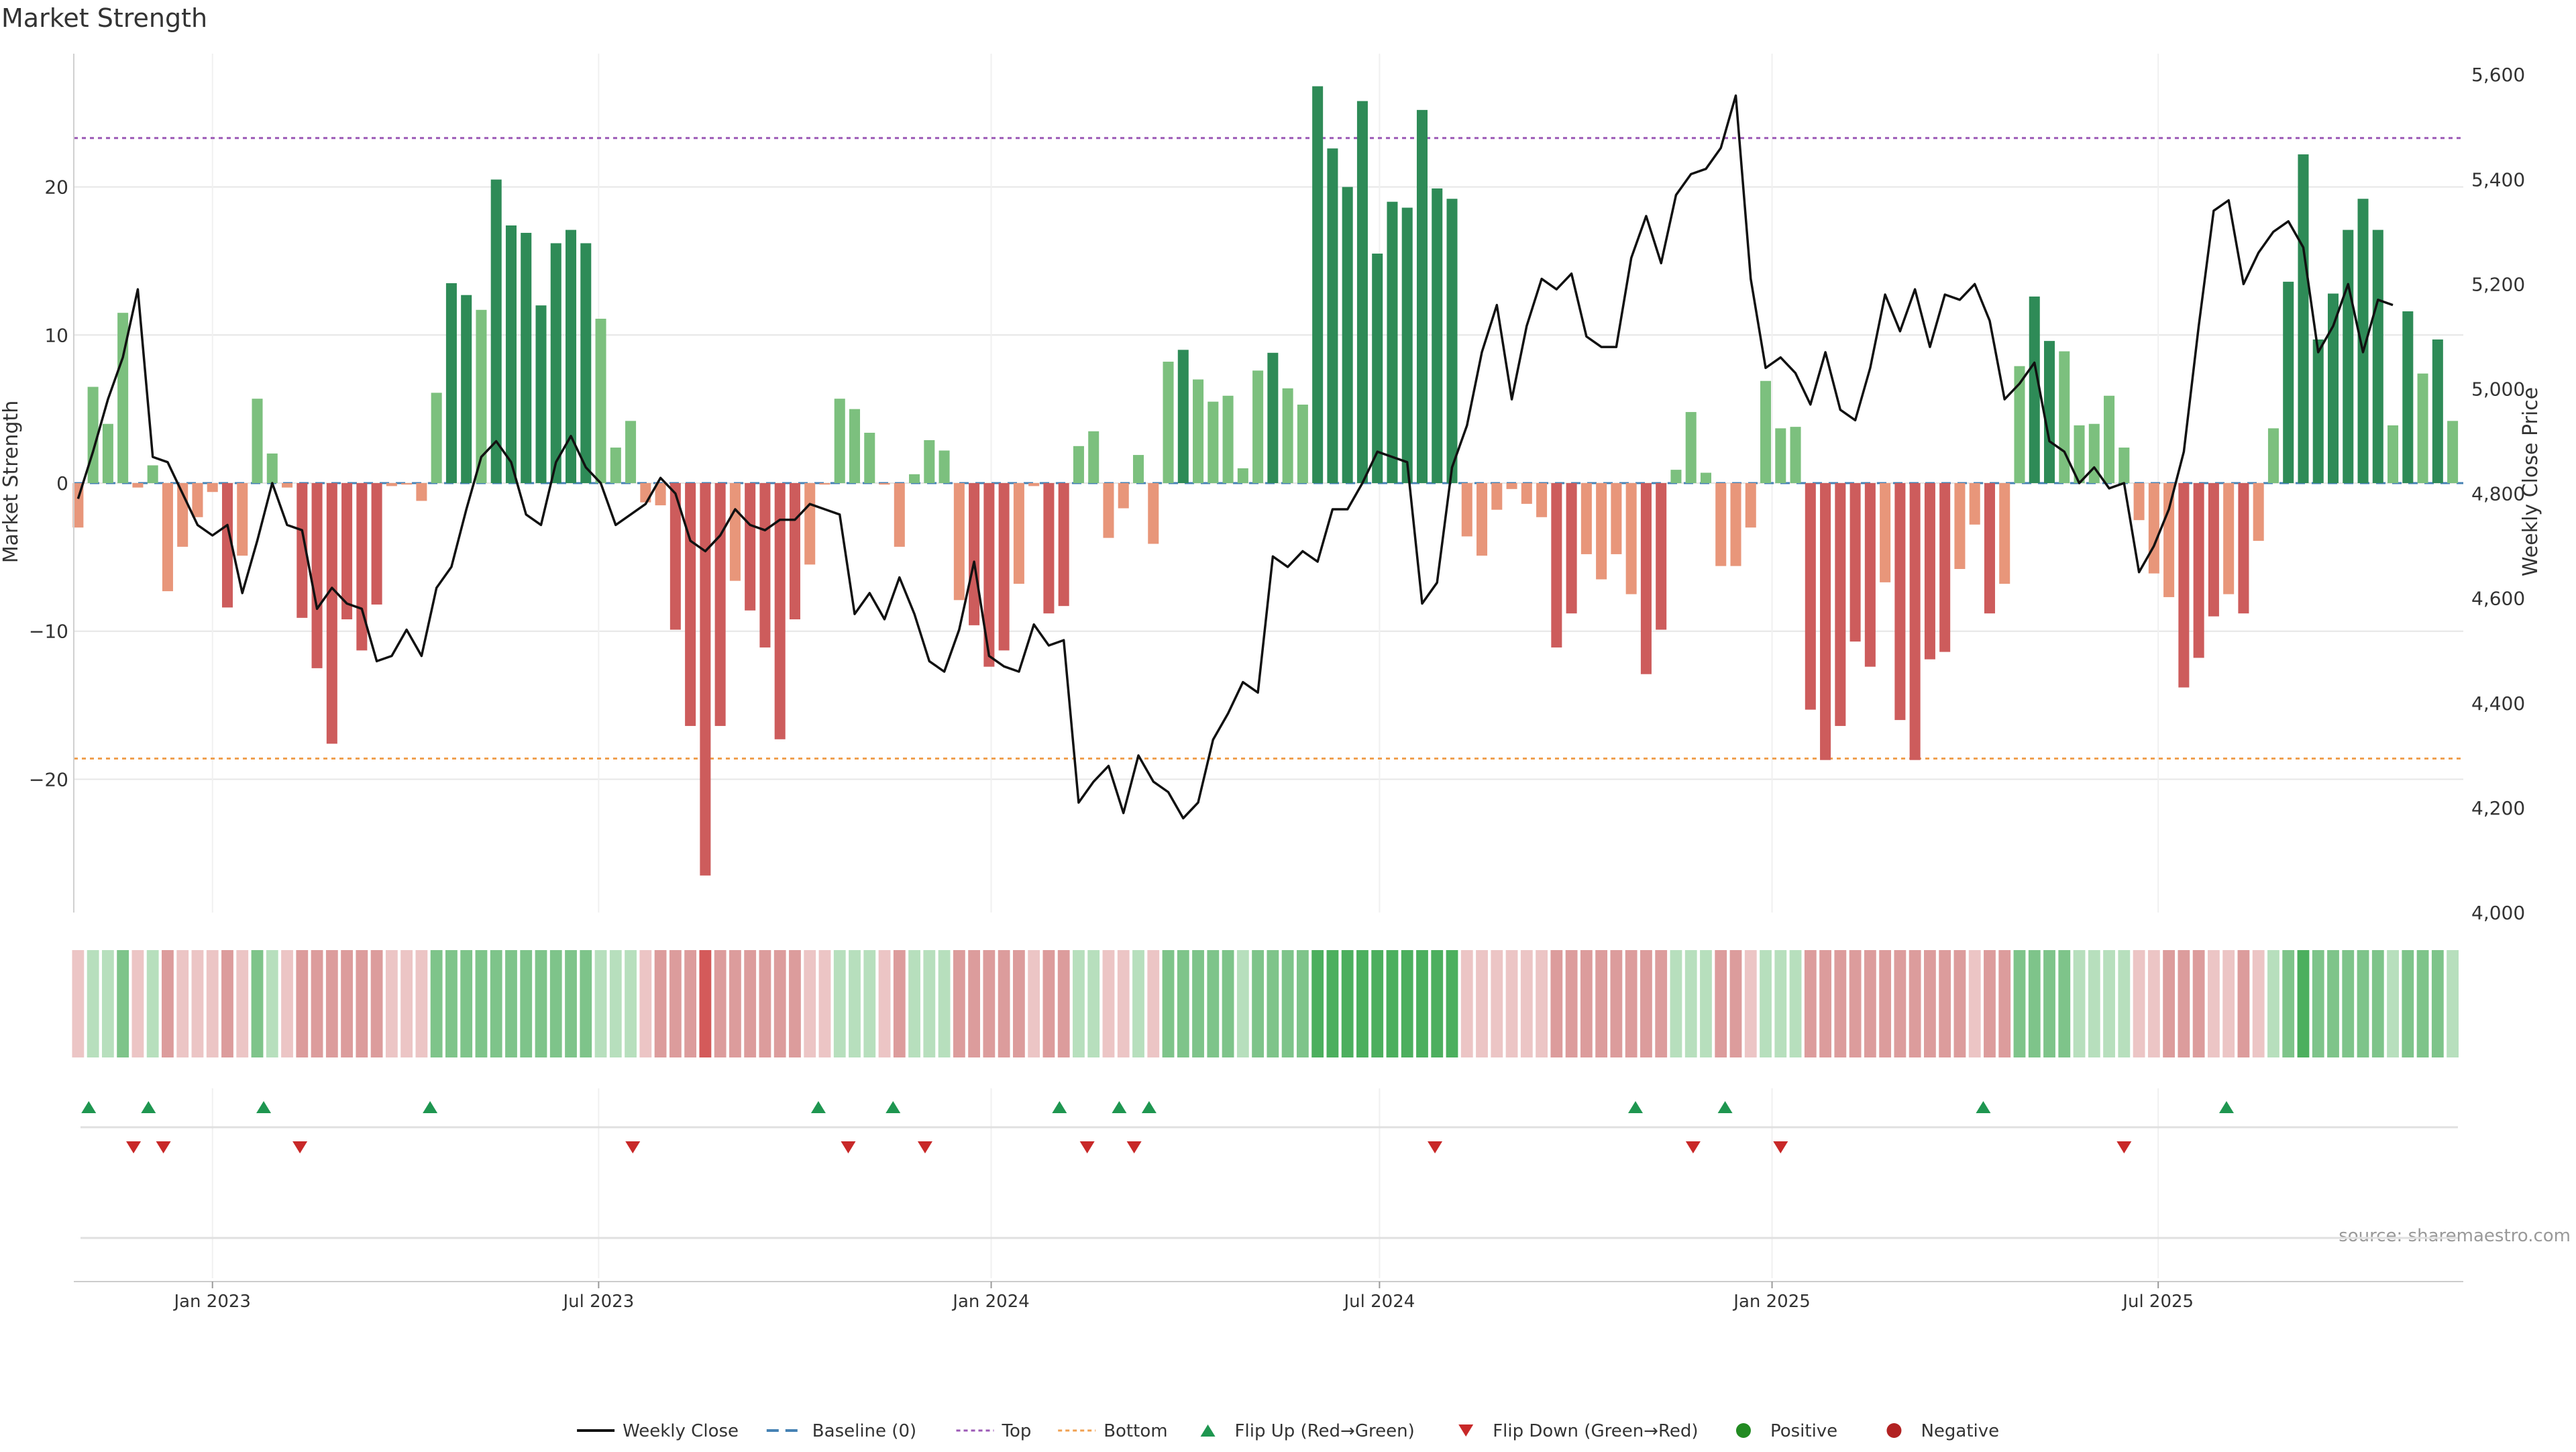 This screenshot has height=1452, width=2576. What do you see at coordinates (11, 482) in the screenshot?
I see `left-axis-label: Market Strength` at bounding box center [11, 482].